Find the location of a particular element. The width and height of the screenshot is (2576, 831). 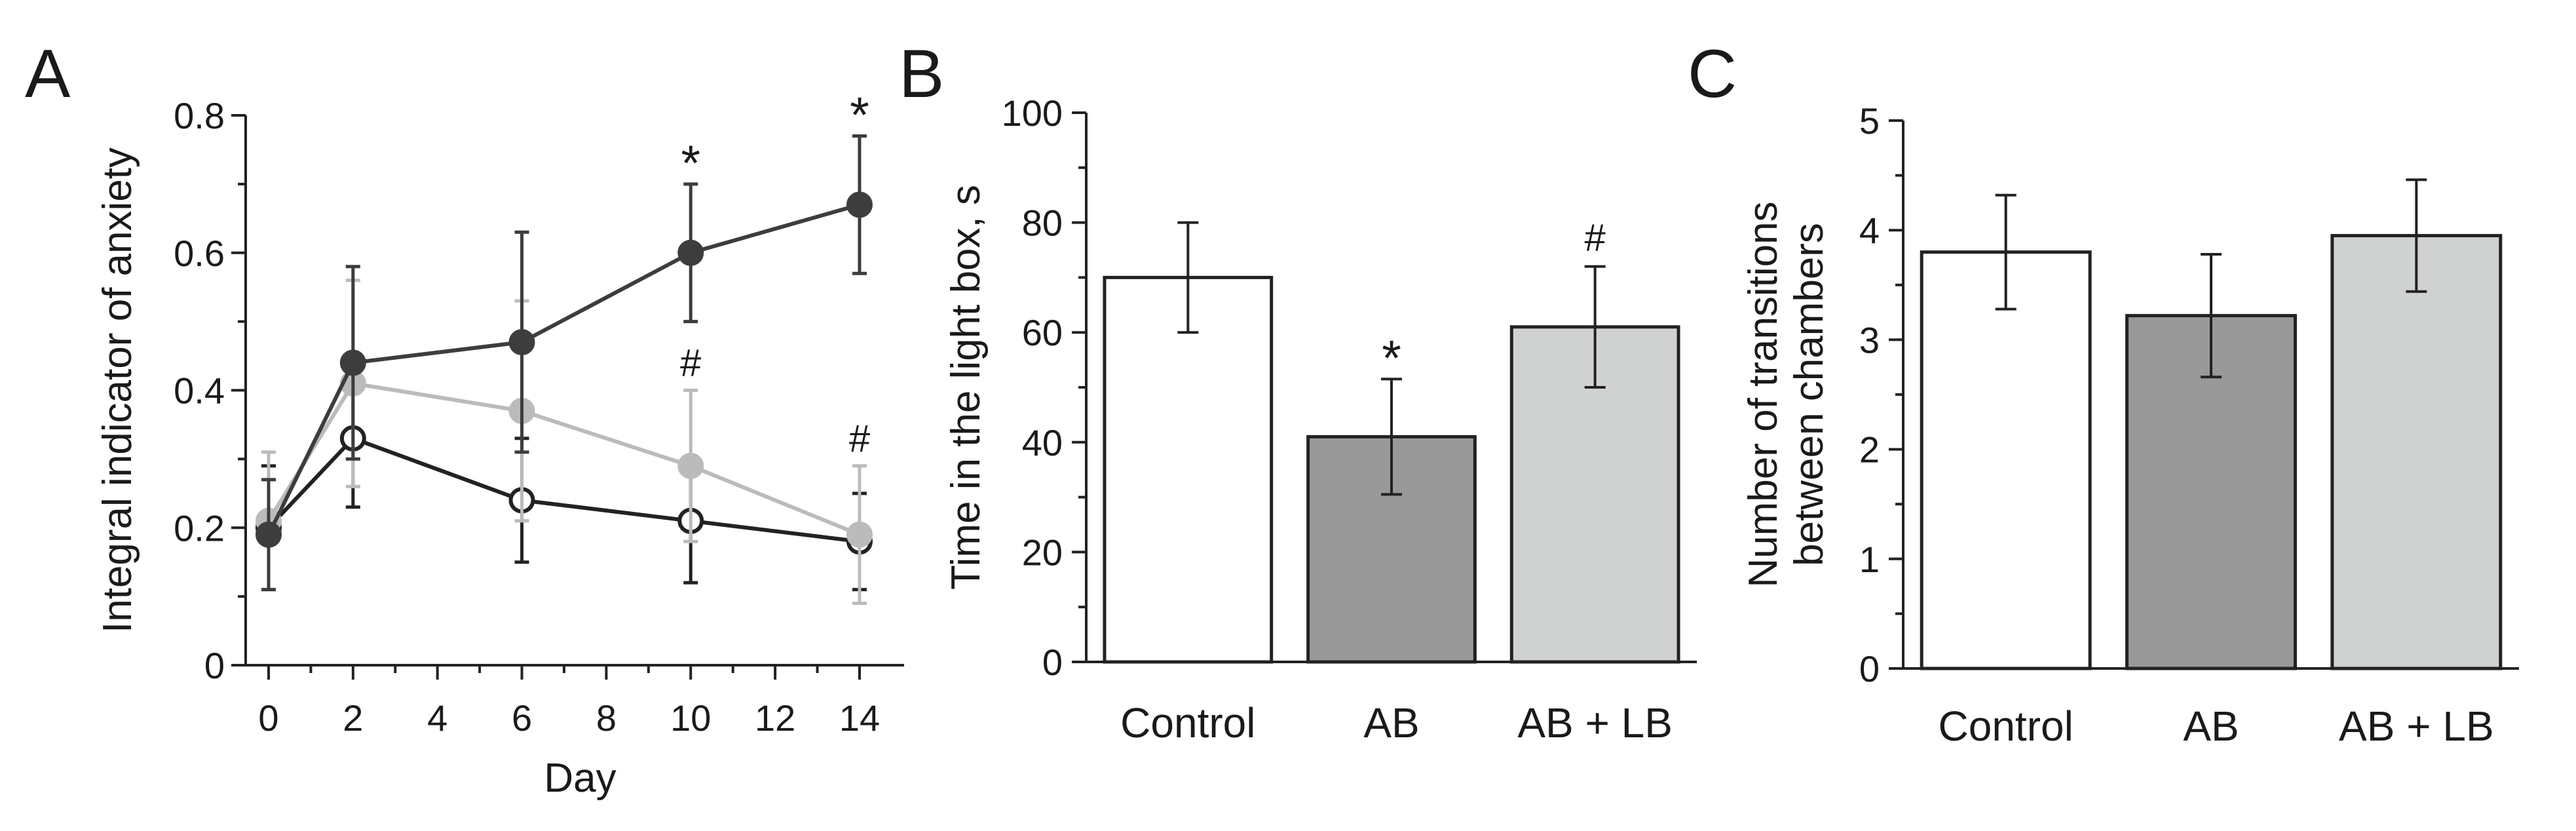

a-y-tick-label: 0 is located at coordinates (214, 665).